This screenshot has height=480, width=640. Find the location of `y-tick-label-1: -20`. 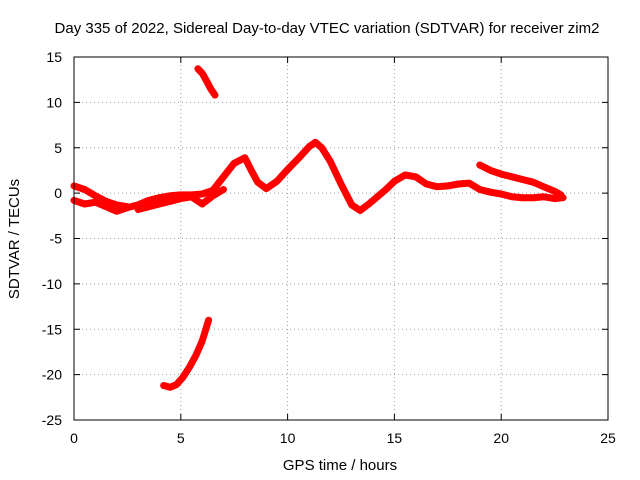

y-tick-label-1: -20 is located at coordinates (52, 375).